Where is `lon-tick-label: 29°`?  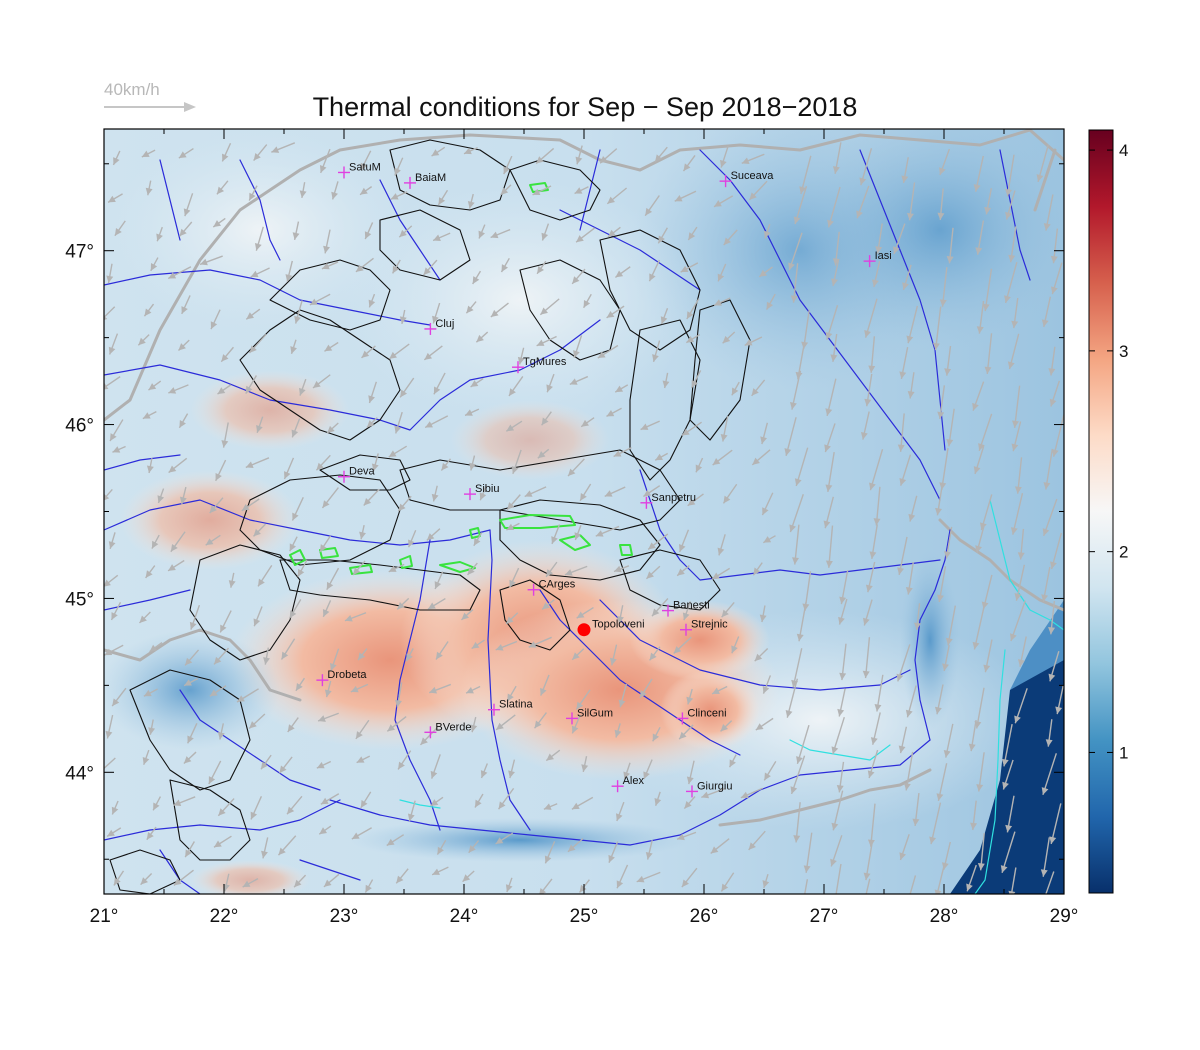 lon-tick-label: 29° is located at coordinates (1064, 916).